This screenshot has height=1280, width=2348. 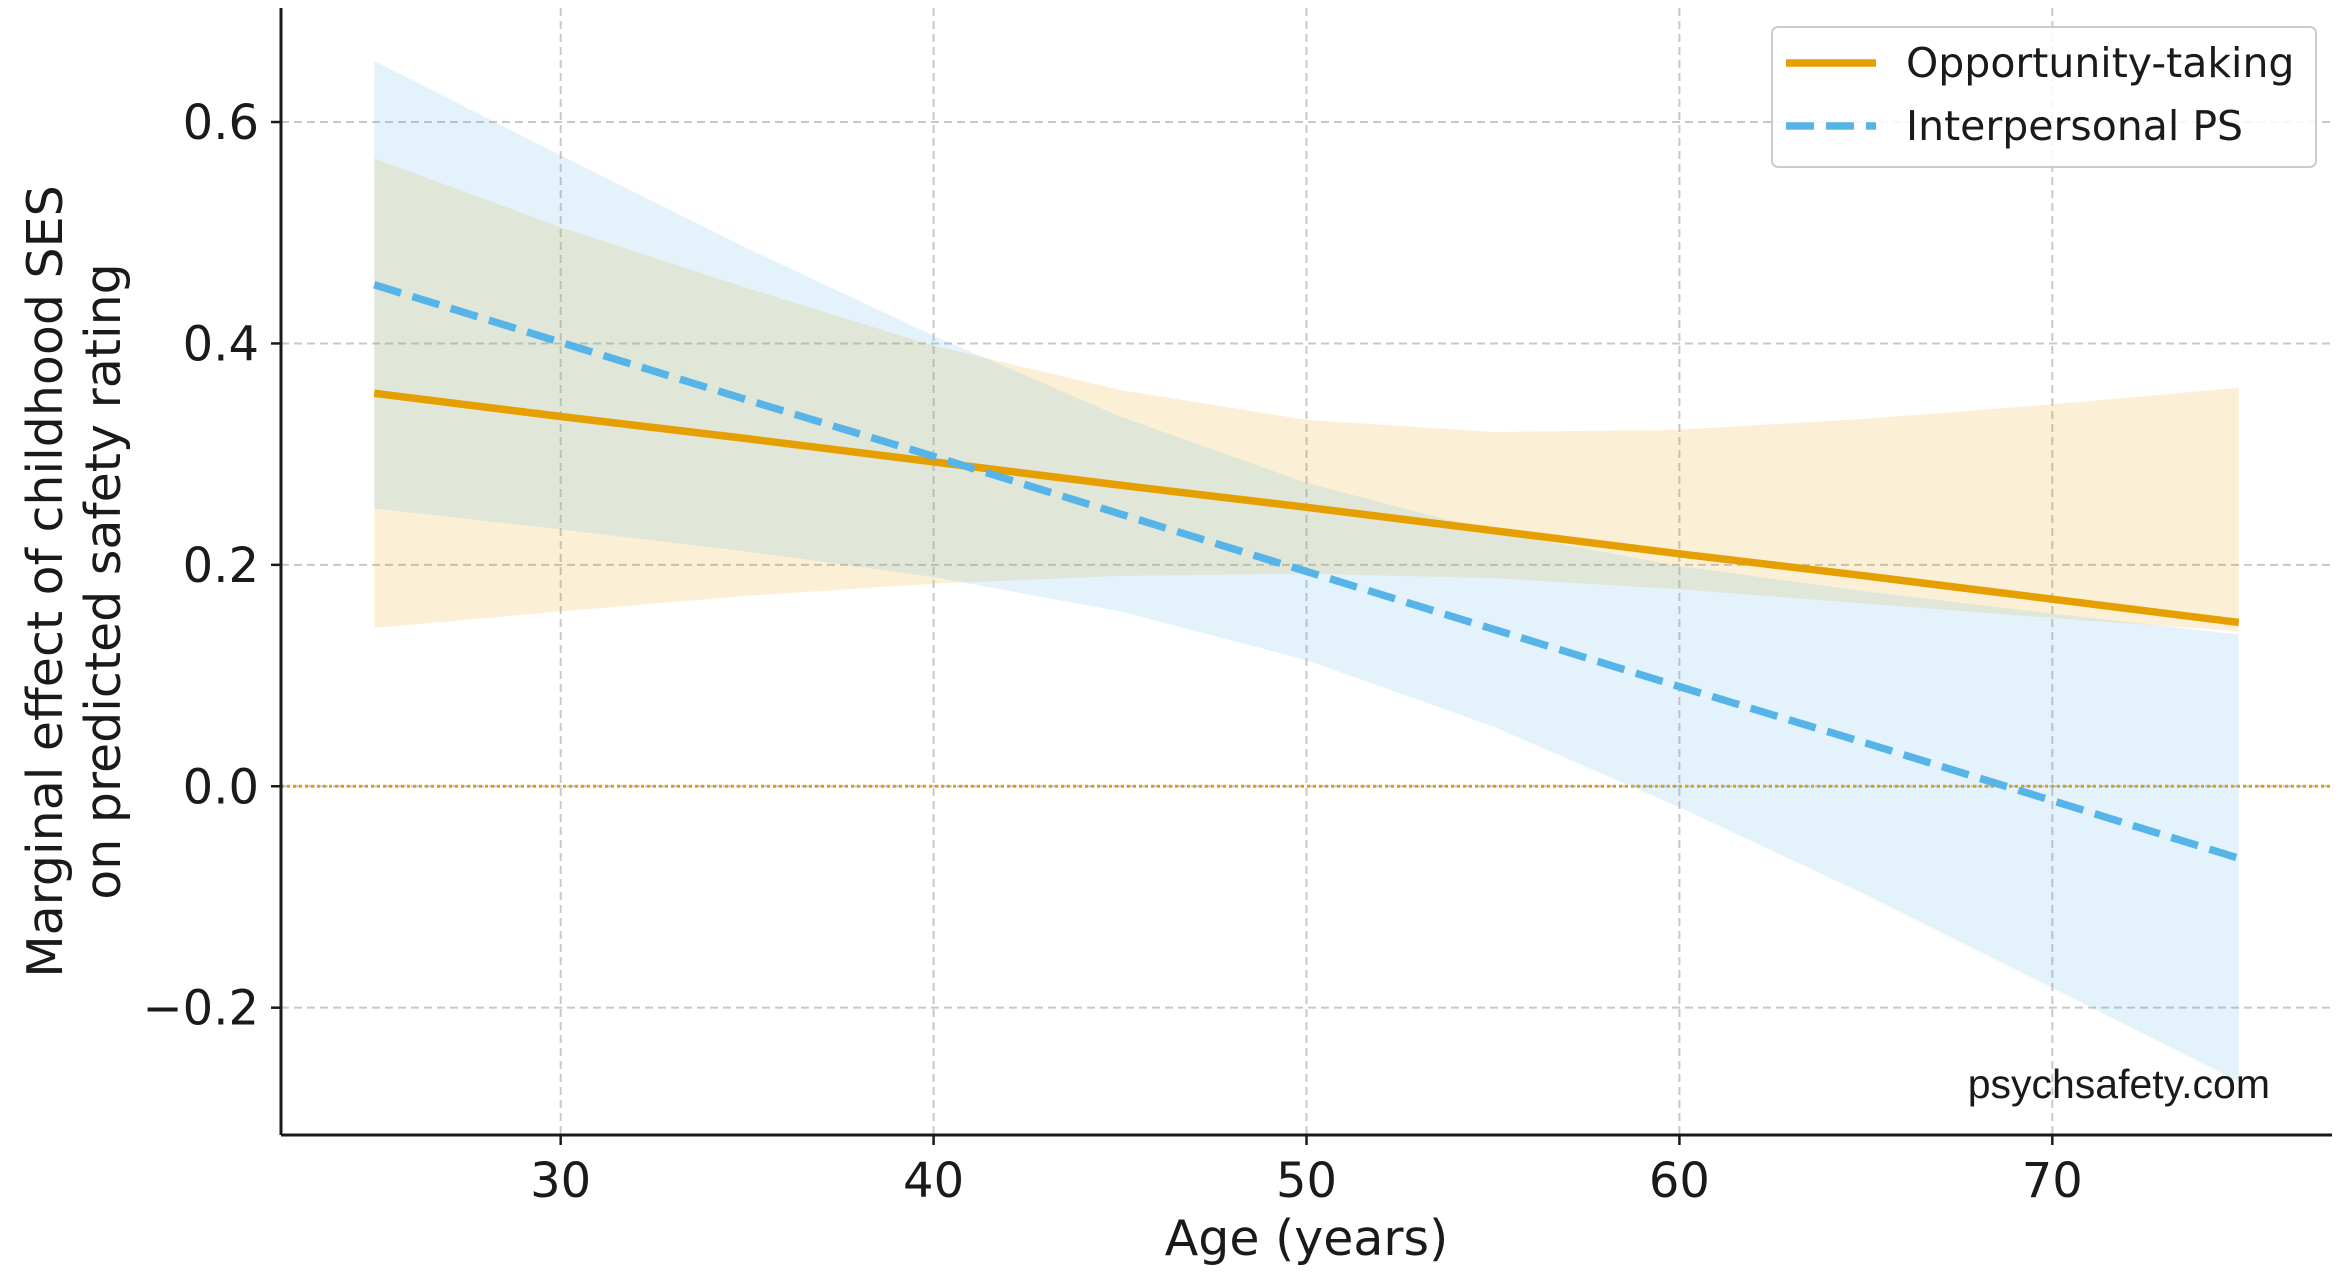 I want to click on x-tick-label: 70, so click(x=2052, y=1181).